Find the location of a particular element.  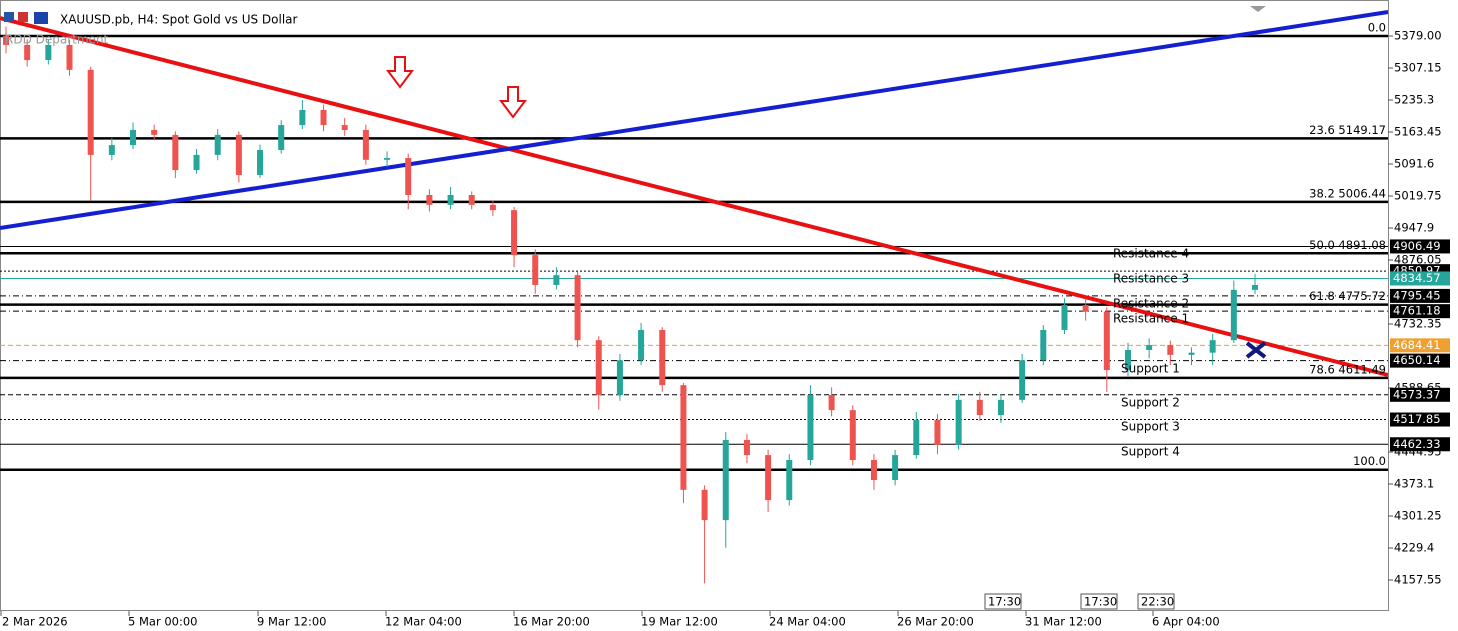

y-tick-label: 5019.75 is located at coordinates (1418, 195).